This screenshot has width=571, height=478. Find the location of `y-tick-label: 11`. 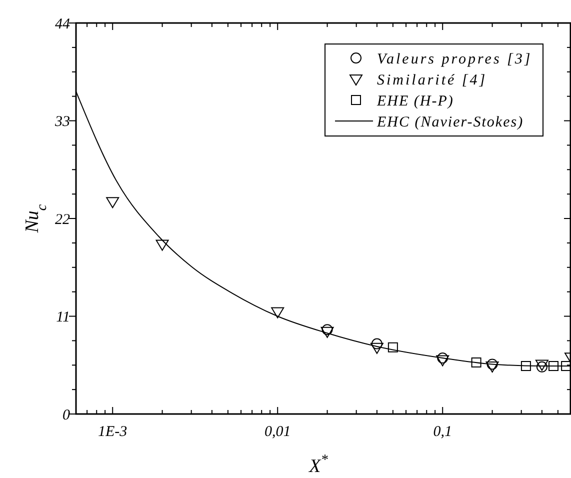

y-tick-label: 11 is located at coordinates (63, 318).